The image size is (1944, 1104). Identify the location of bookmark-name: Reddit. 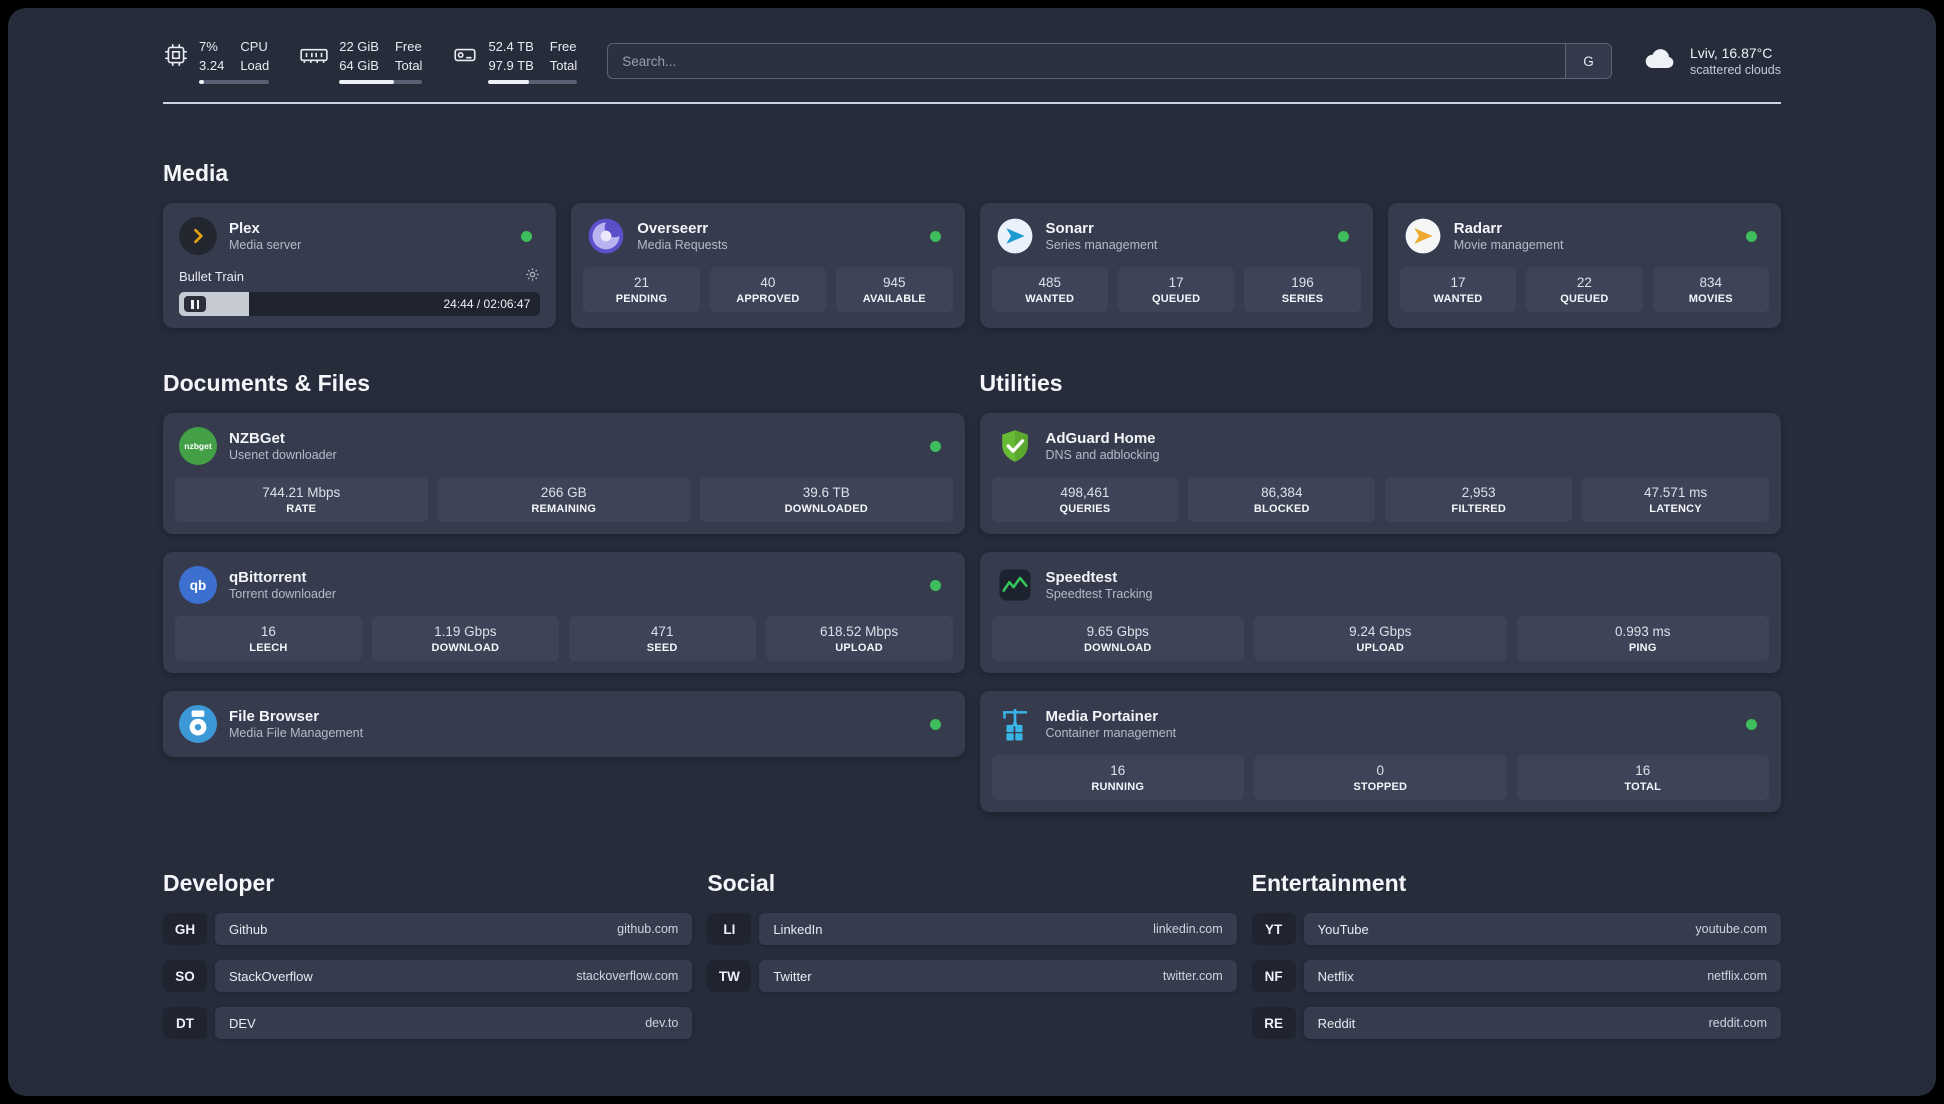
(1336, 1023).